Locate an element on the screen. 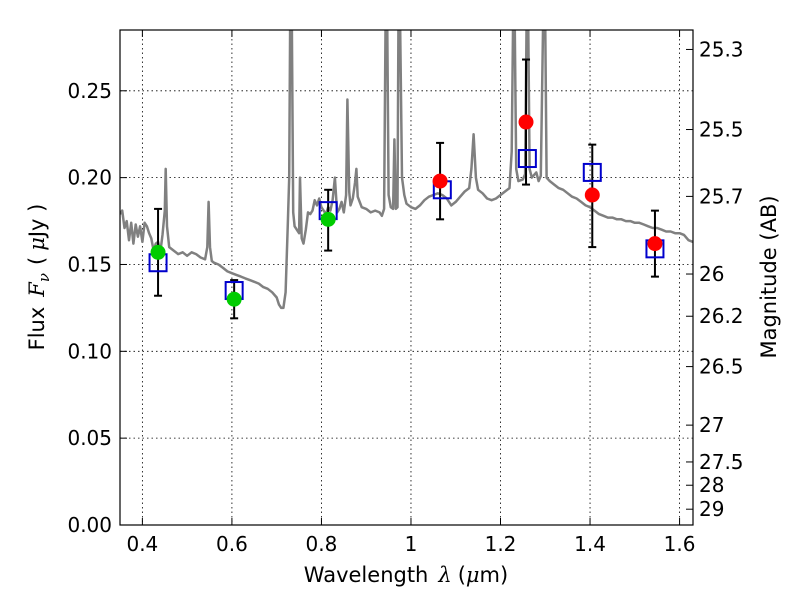 Image resolution: width=800 pixels, height=600 pixels. y-tick-label: 0.25 is located at coordinates (89, 91).